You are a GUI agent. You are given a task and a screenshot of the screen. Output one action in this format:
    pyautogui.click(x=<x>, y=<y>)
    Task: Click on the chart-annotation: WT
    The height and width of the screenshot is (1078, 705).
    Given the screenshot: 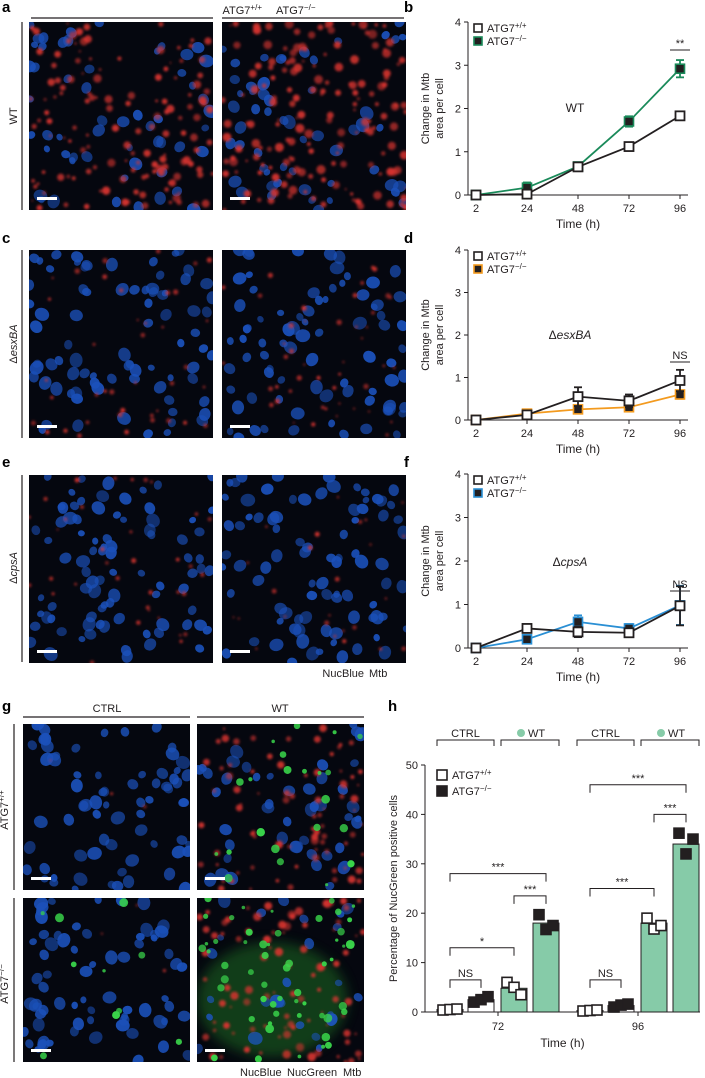 What is the action you would take?
    pyautogui.click(x=575, y=108)
    